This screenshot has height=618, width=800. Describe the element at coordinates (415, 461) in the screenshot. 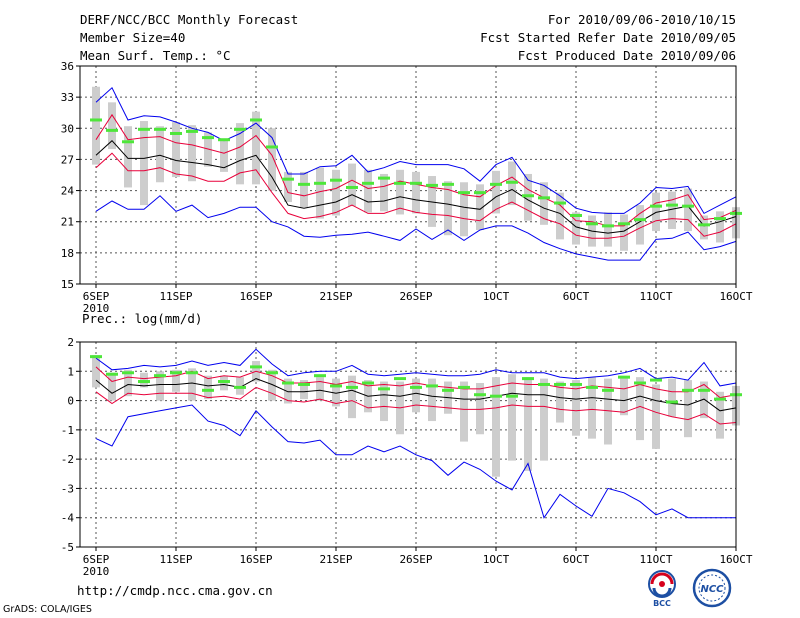

I see `precip-min-line` at that location.